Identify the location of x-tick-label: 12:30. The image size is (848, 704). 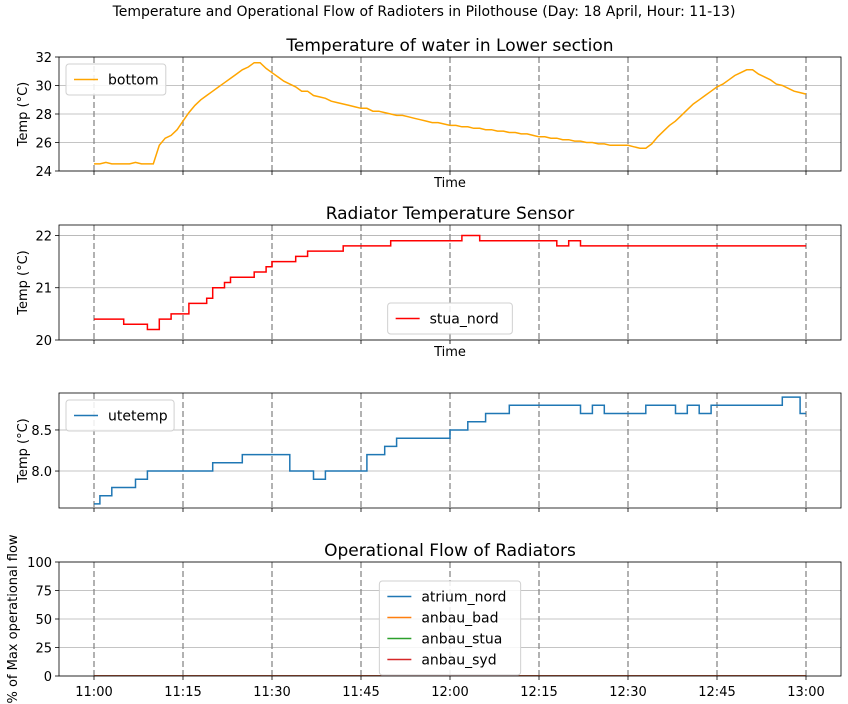
(627, 692).